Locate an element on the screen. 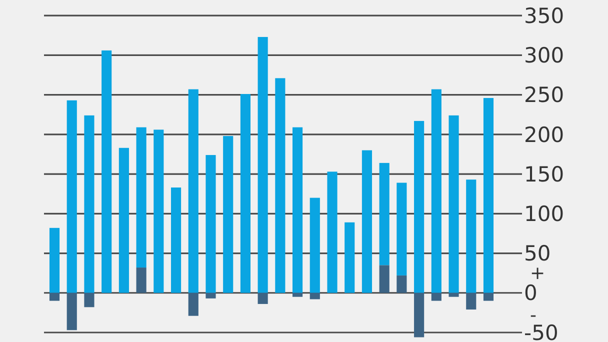  y-tick-label: 350 is located at coordinates (544, 16).